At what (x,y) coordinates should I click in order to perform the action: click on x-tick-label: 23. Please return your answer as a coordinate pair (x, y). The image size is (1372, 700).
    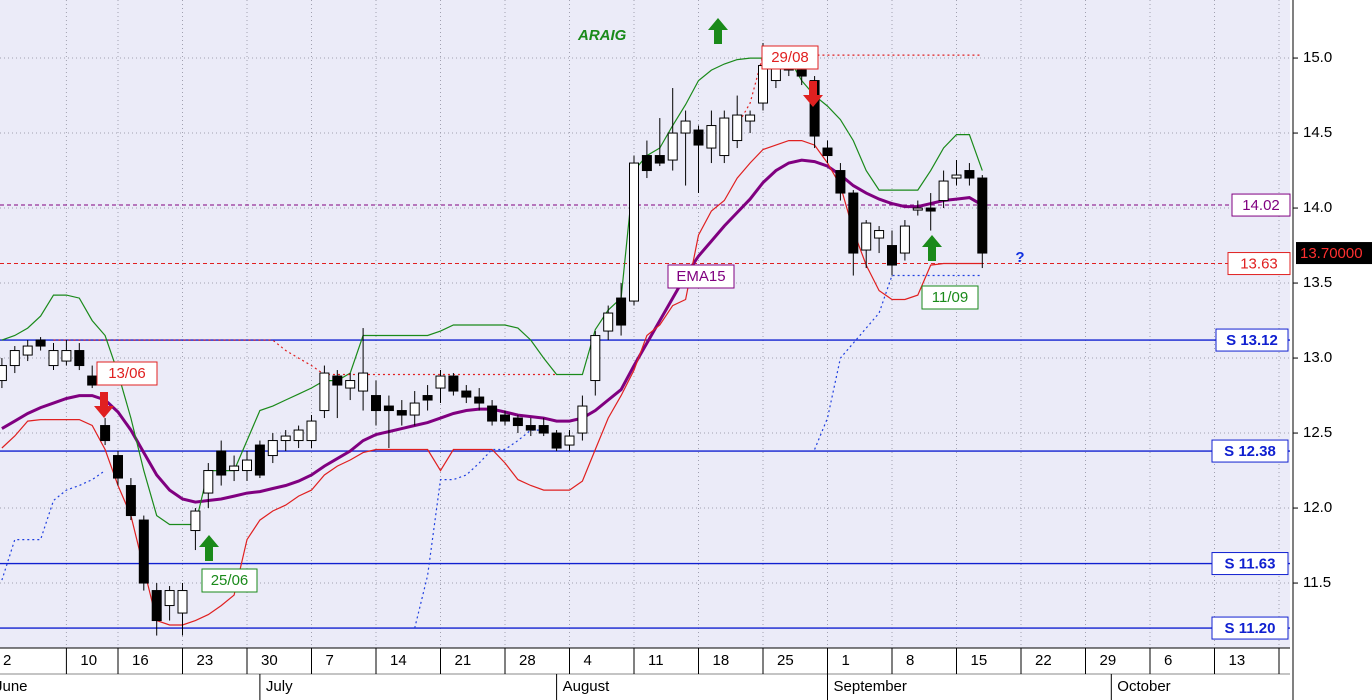
    Looking at the image, I should click on (205, 660).